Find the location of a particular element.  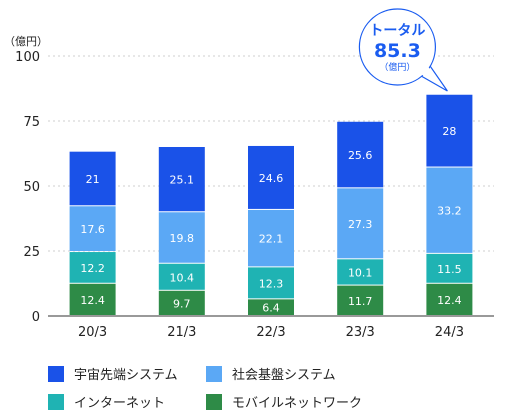

legend-item: インターネット is located at coordinates (106, 401).